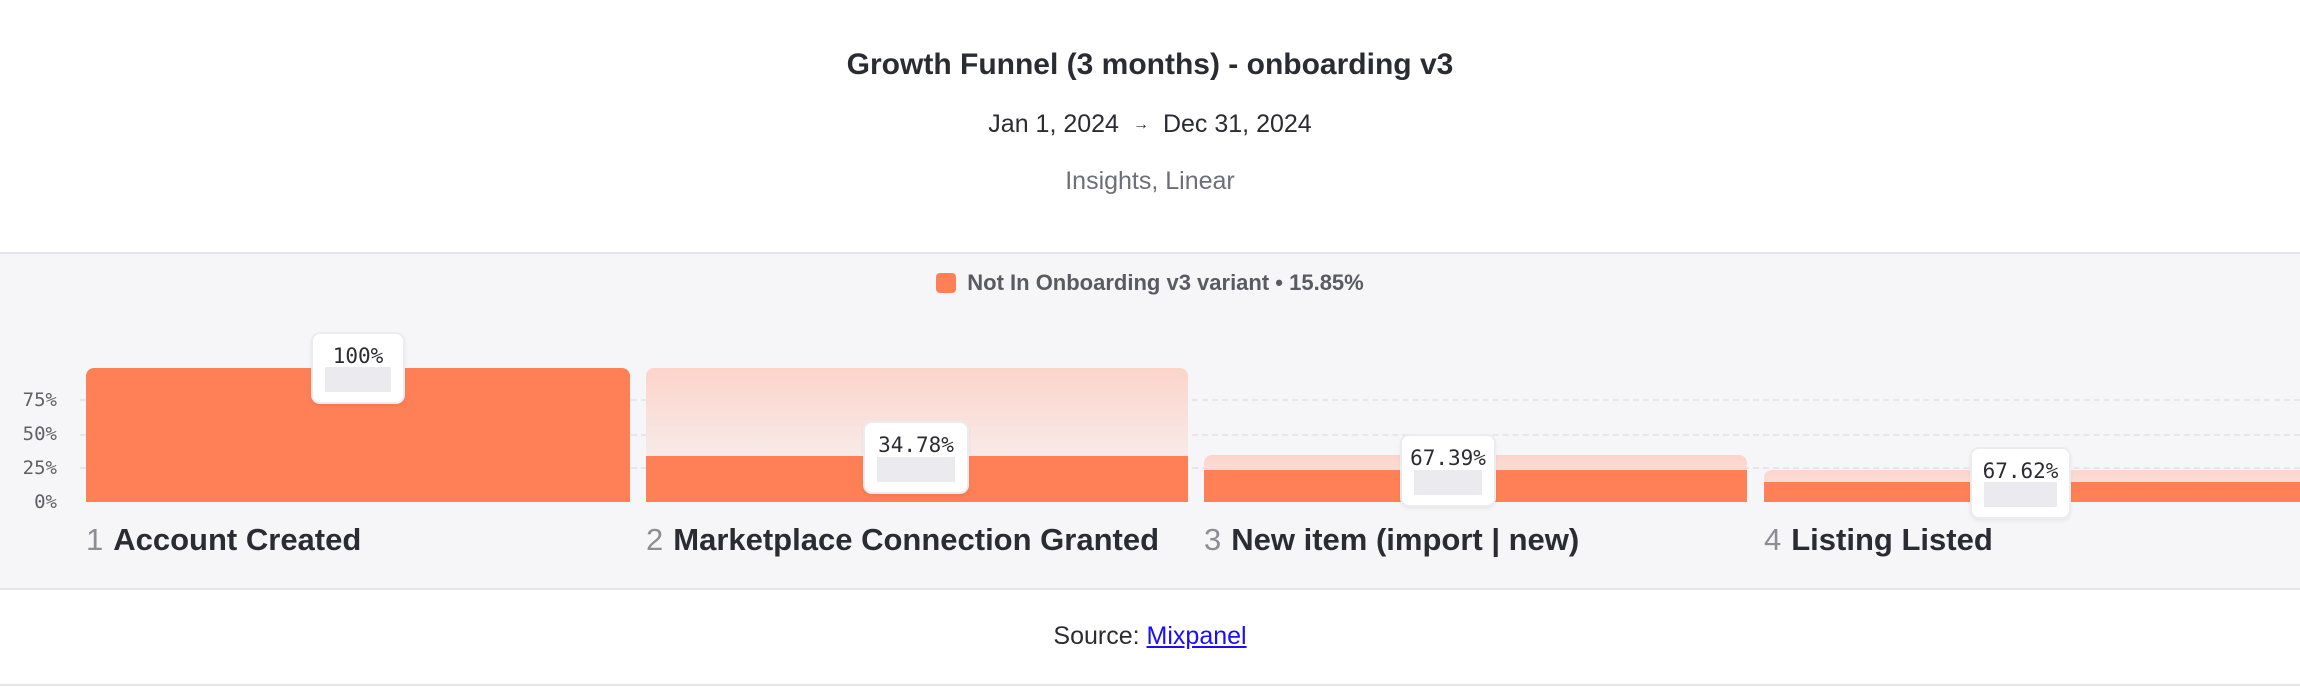  Describe the element at coordinates (39, 400) in the screenshot. I see `y-tick-75: 75%` at that location.